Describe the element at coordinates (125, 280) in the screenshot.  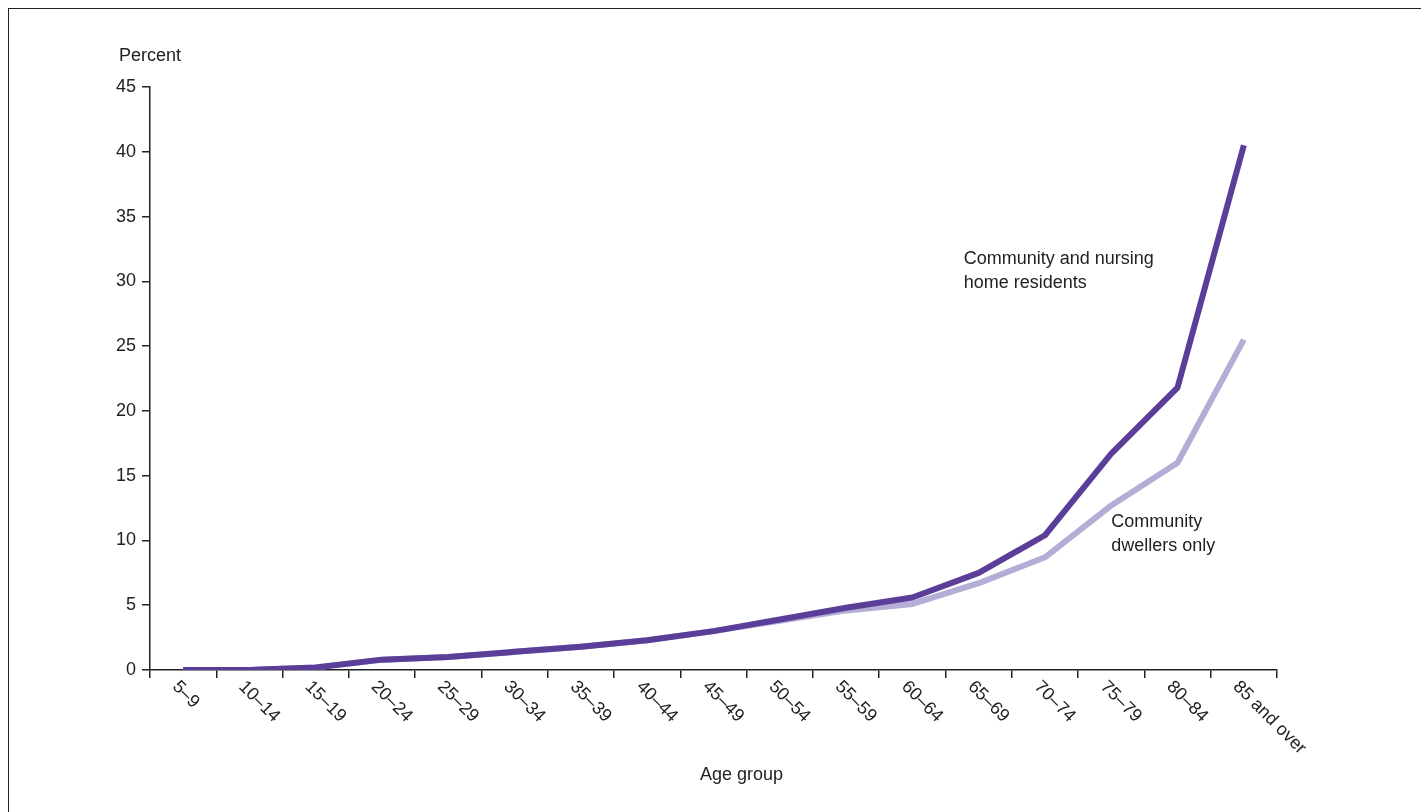
I see `y-tick-label: 30` at that location.